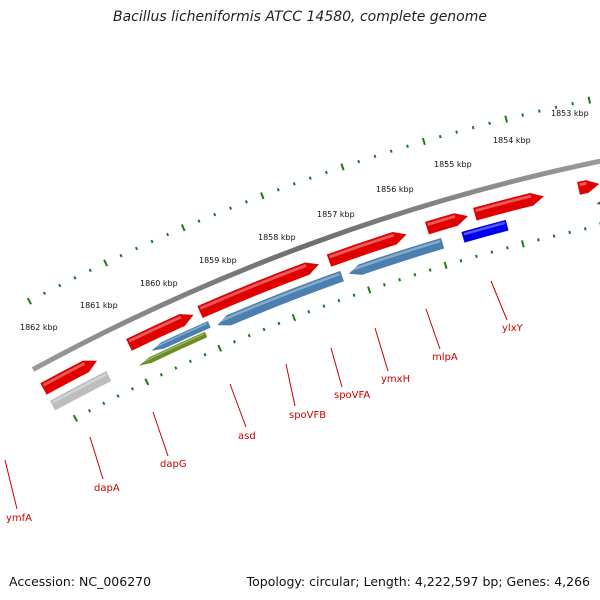 The width and height of the screenshot is (600, 600). Describe the element at coordinates (247, 436) in the screenshot. I see `gene-label: asd` at that location.